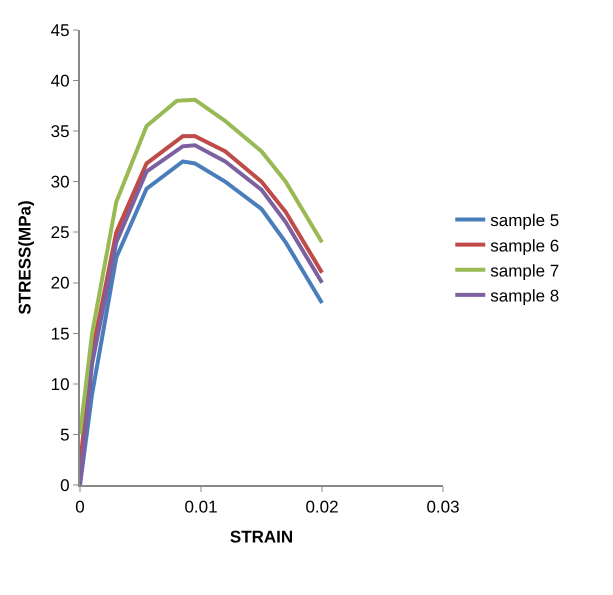 The width and height of the screenshot is (613, 595). Describe the element at coordinates (525, 296) in the screenshot. I see `legend-label: sample 8` at that location.